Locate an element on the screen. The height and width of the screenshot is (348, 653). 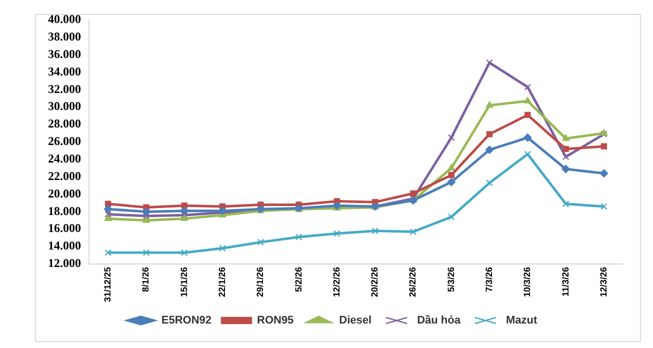
x-tick-label: 22/1/26 is located at coordinates (221, 281).